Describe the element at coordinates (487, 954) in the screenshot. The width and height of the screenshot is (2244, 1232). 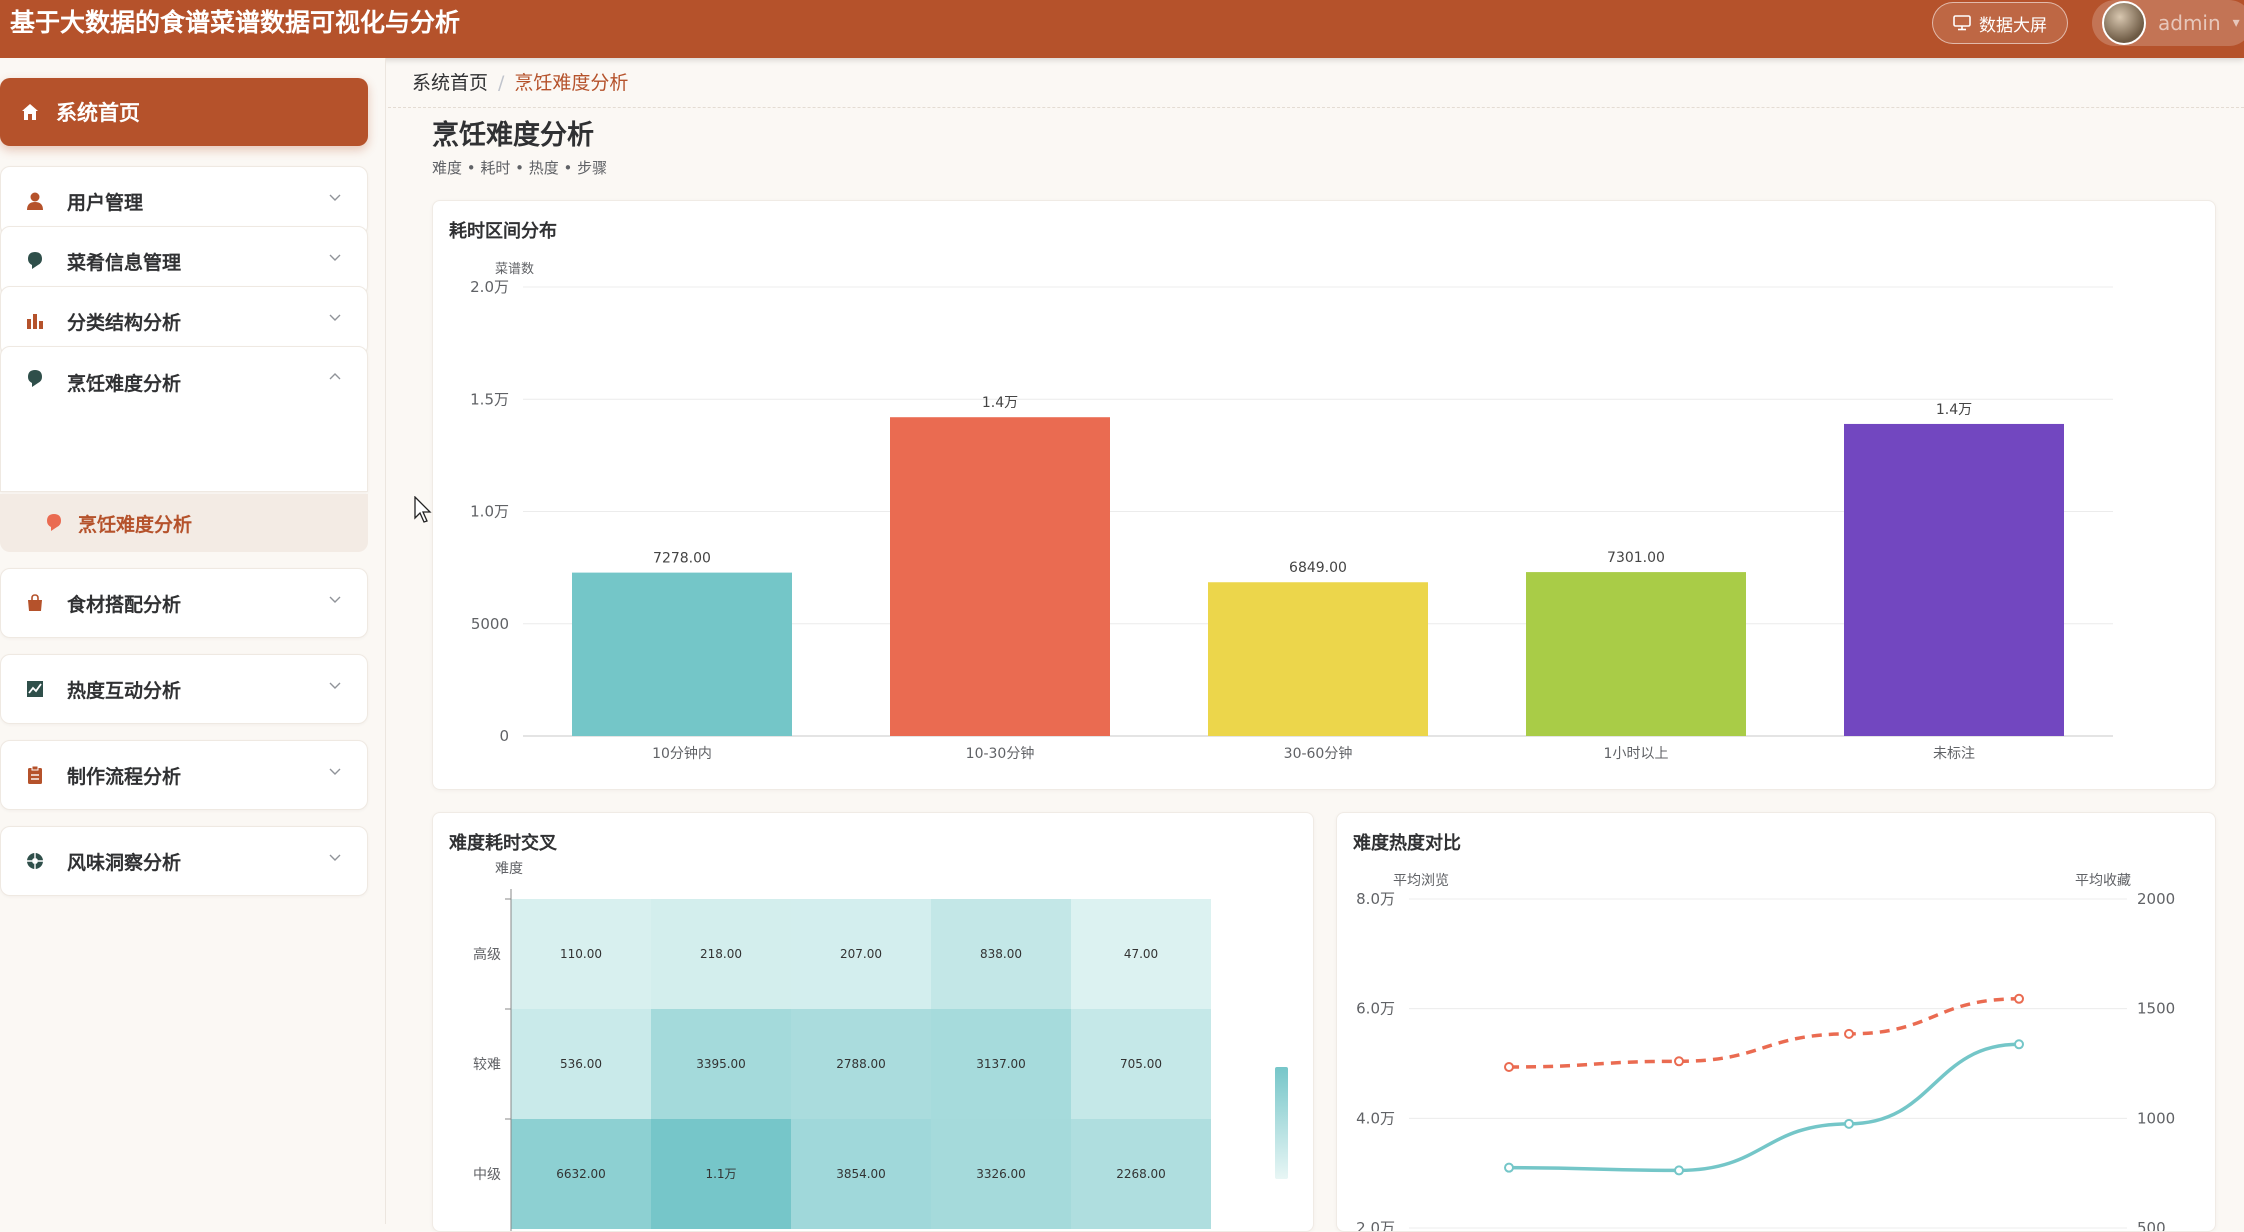
I see `y-tick-label: 高级` at that location.